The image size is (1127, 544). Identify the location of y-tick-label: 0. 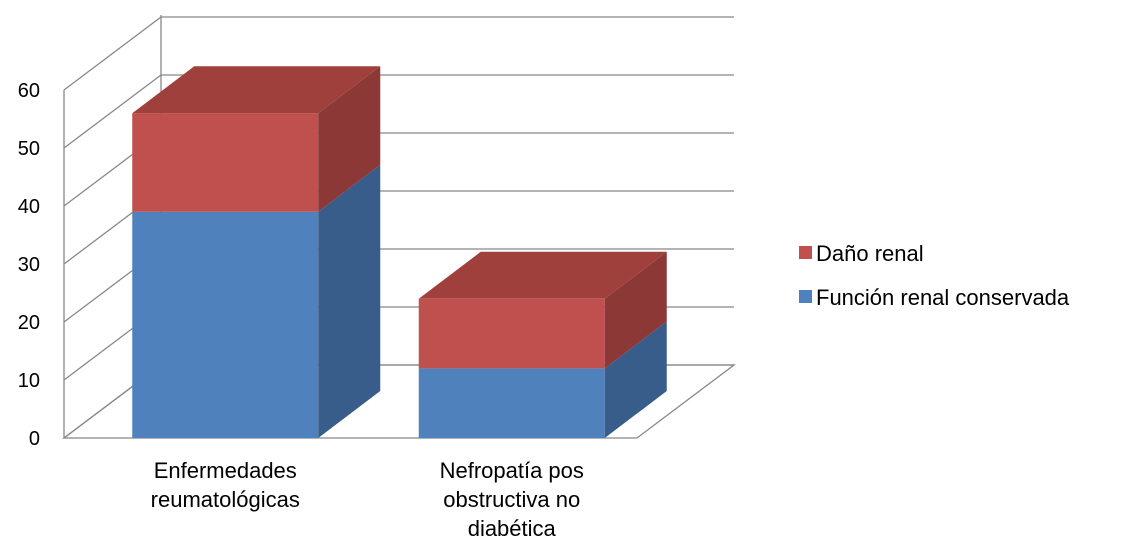
(34, 439).